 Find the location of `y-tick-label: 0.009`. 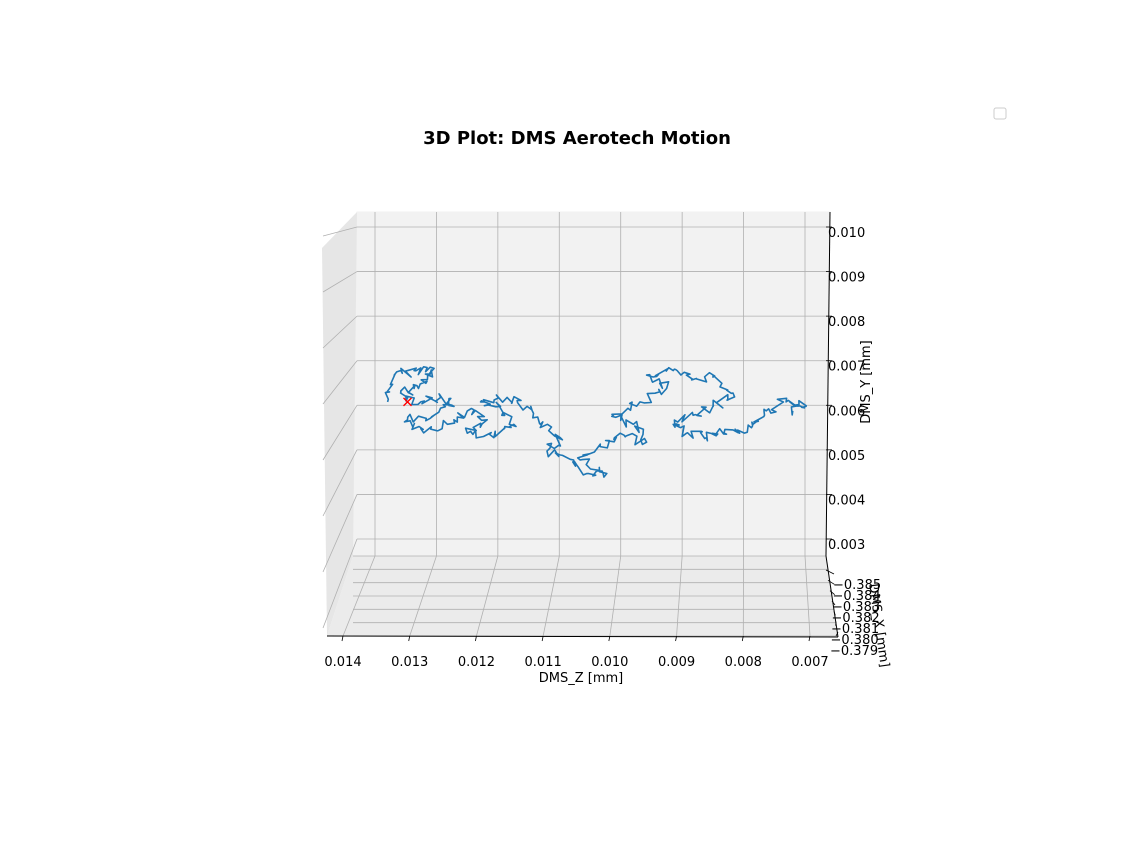

y-tick-label: 0.009 is located at coordinates (846, 278).